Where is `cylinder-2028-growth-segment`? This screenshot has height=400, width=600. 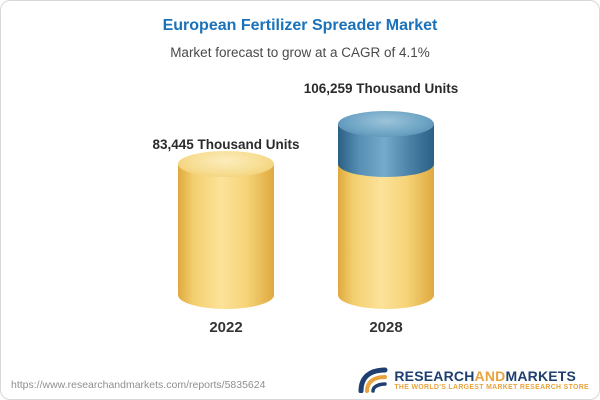
cylinder-2028-growth-segment is located at coordinates (386, 144).